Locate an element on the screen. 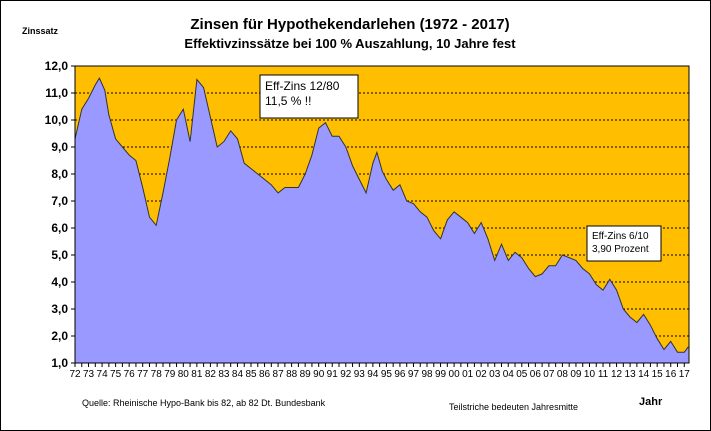 The width and height of the screenshot is (711, 431). tick-note: Teilstriche bedeuten Jahresmitte is located at coordinates (514, 407).